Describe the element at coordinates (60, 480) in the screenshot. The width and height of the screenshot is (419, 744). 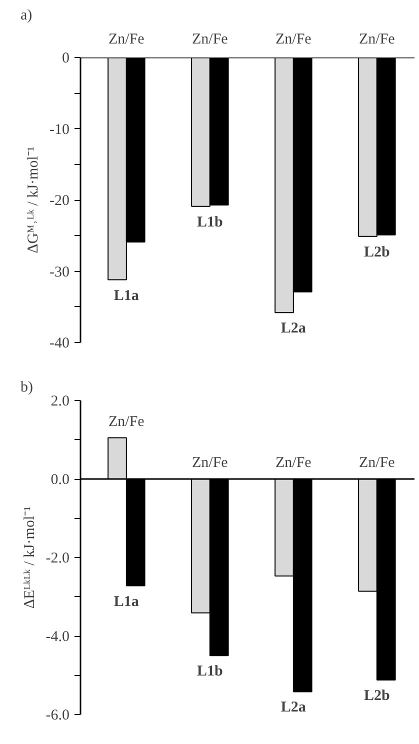
I see `y-tick-label: 0.0` at that location.